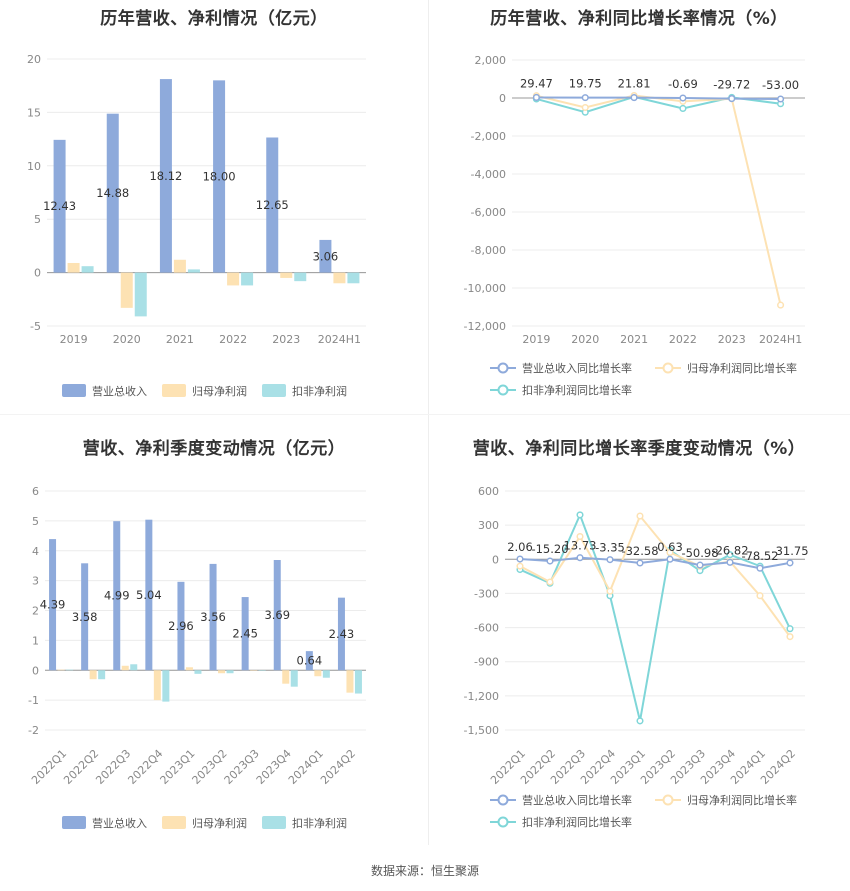  I want to click on revenue-growth-label: -0.69, so click(683, 84).